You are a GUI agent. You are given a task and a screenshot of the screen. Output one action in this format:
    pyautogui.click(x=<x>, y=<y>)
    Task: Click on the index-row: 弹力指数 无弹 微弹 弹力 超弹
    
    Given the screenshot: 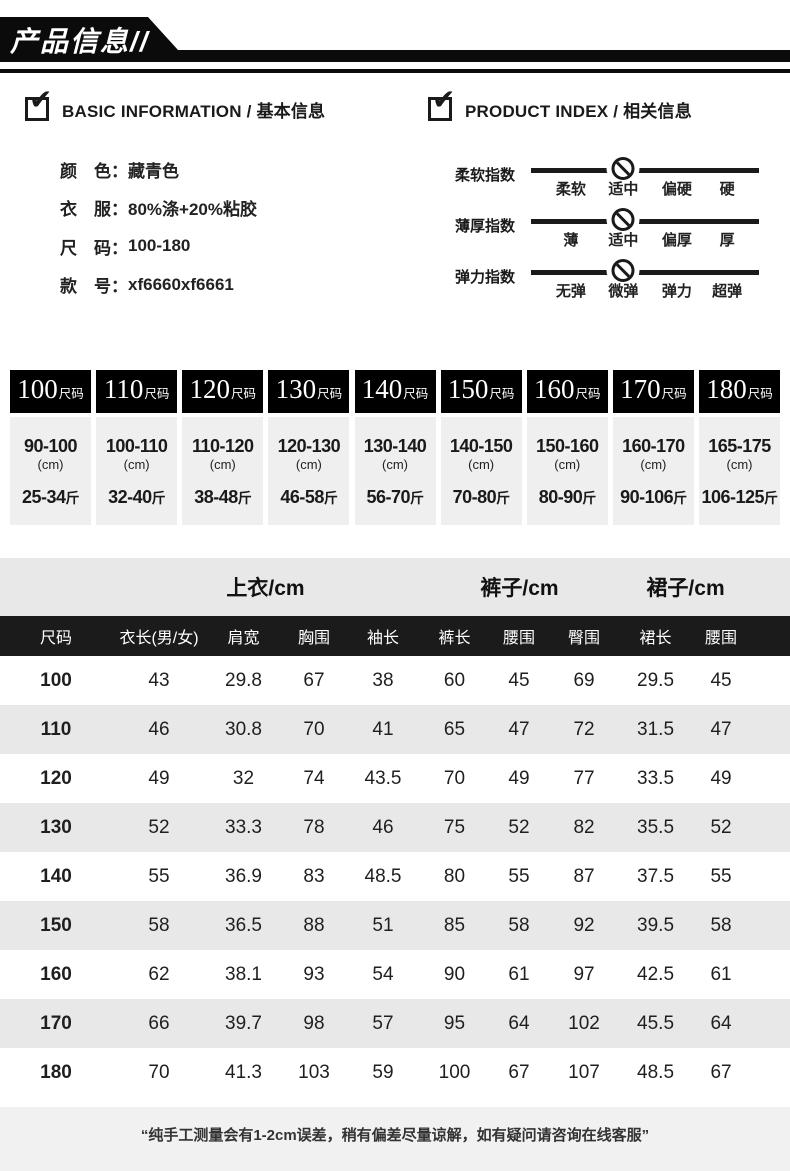 What is the action you would take?
    pyautogui.click(x=622, y=279)
    